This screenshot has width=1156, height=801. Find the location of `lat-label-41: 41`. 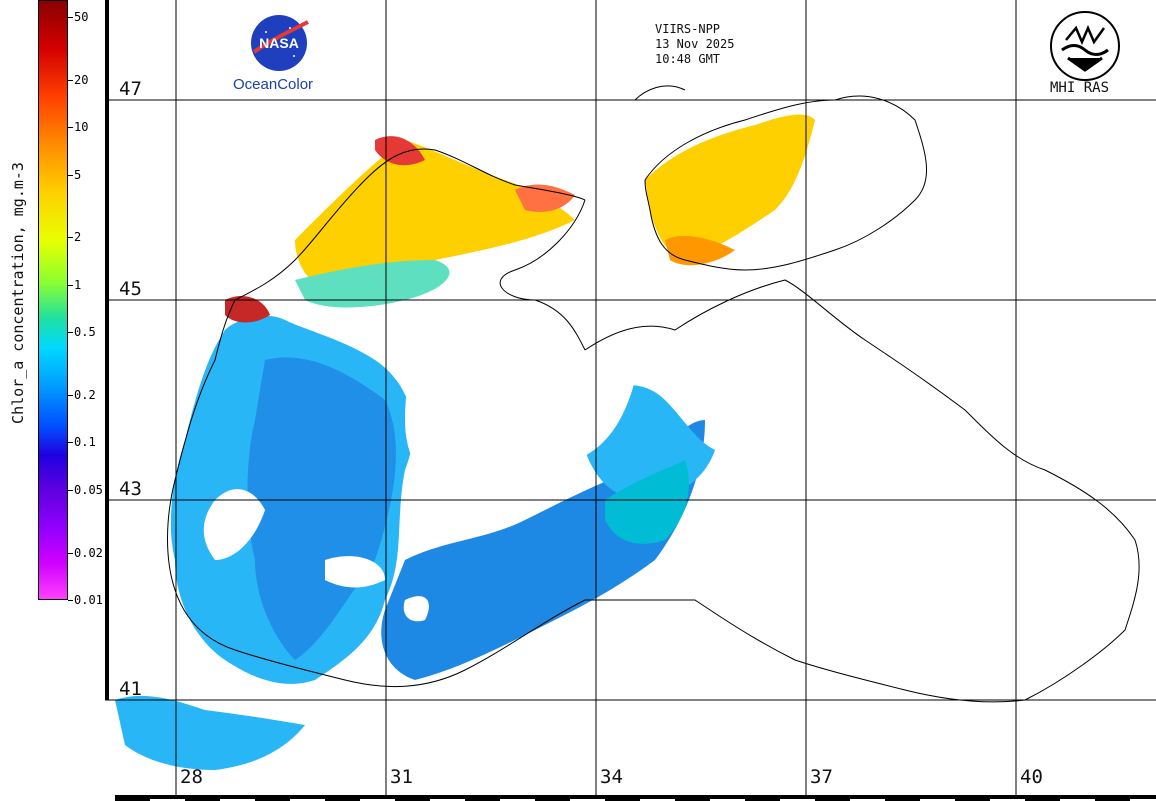

lat-label-41: 41 is located at coordinates (130, 689).